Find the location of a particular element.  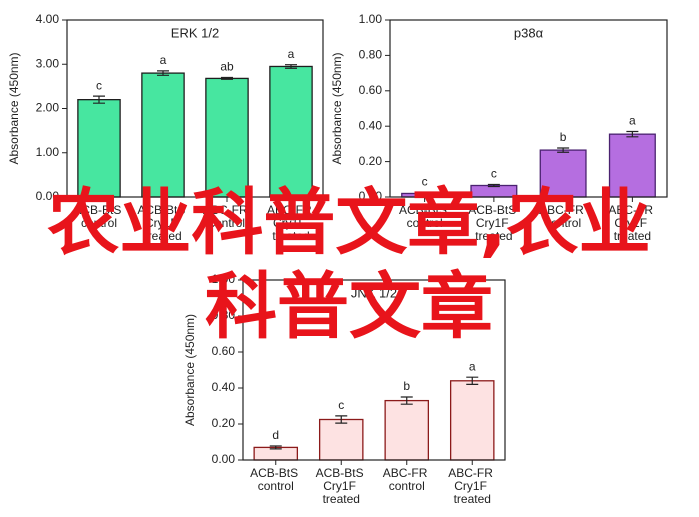

significance-letter: ab is located at coordinates (227, 67).